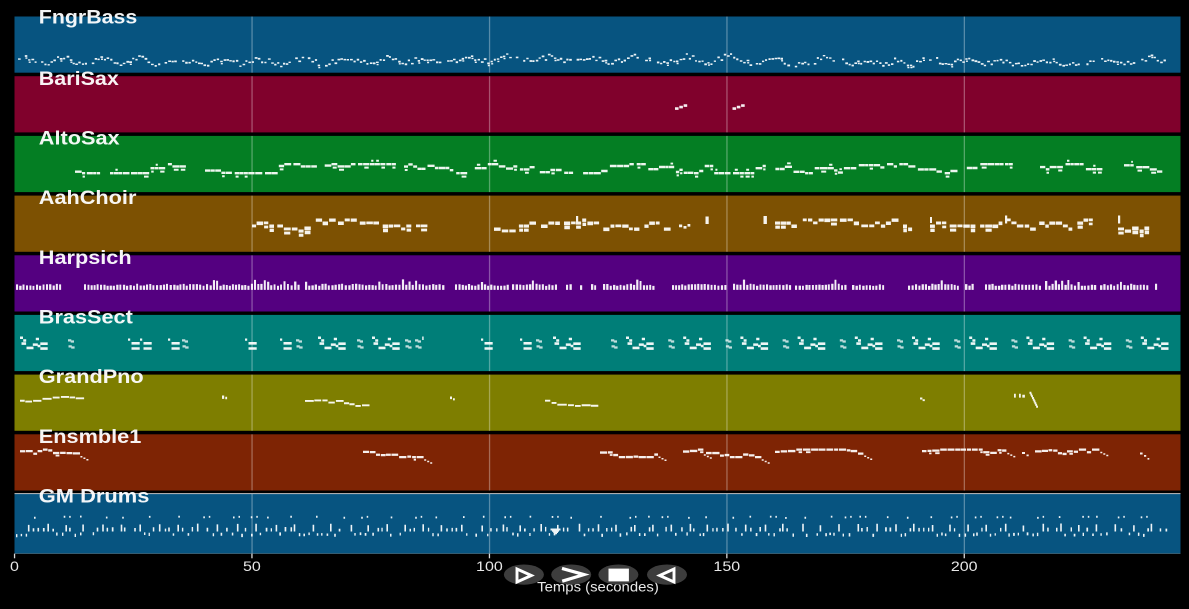 This screenshot has width=1189, height=609. I want to click on svg-text: Ensmble1, so click(90, 437).